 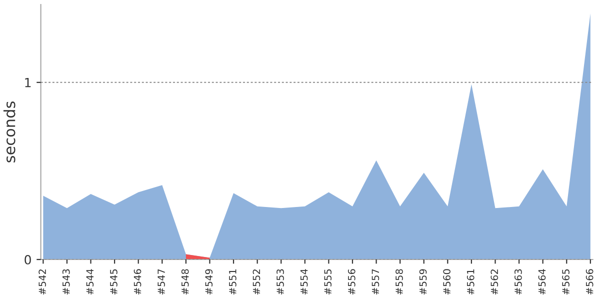 I want to click on x-tick-label: #561, so click(x=470, y=281).